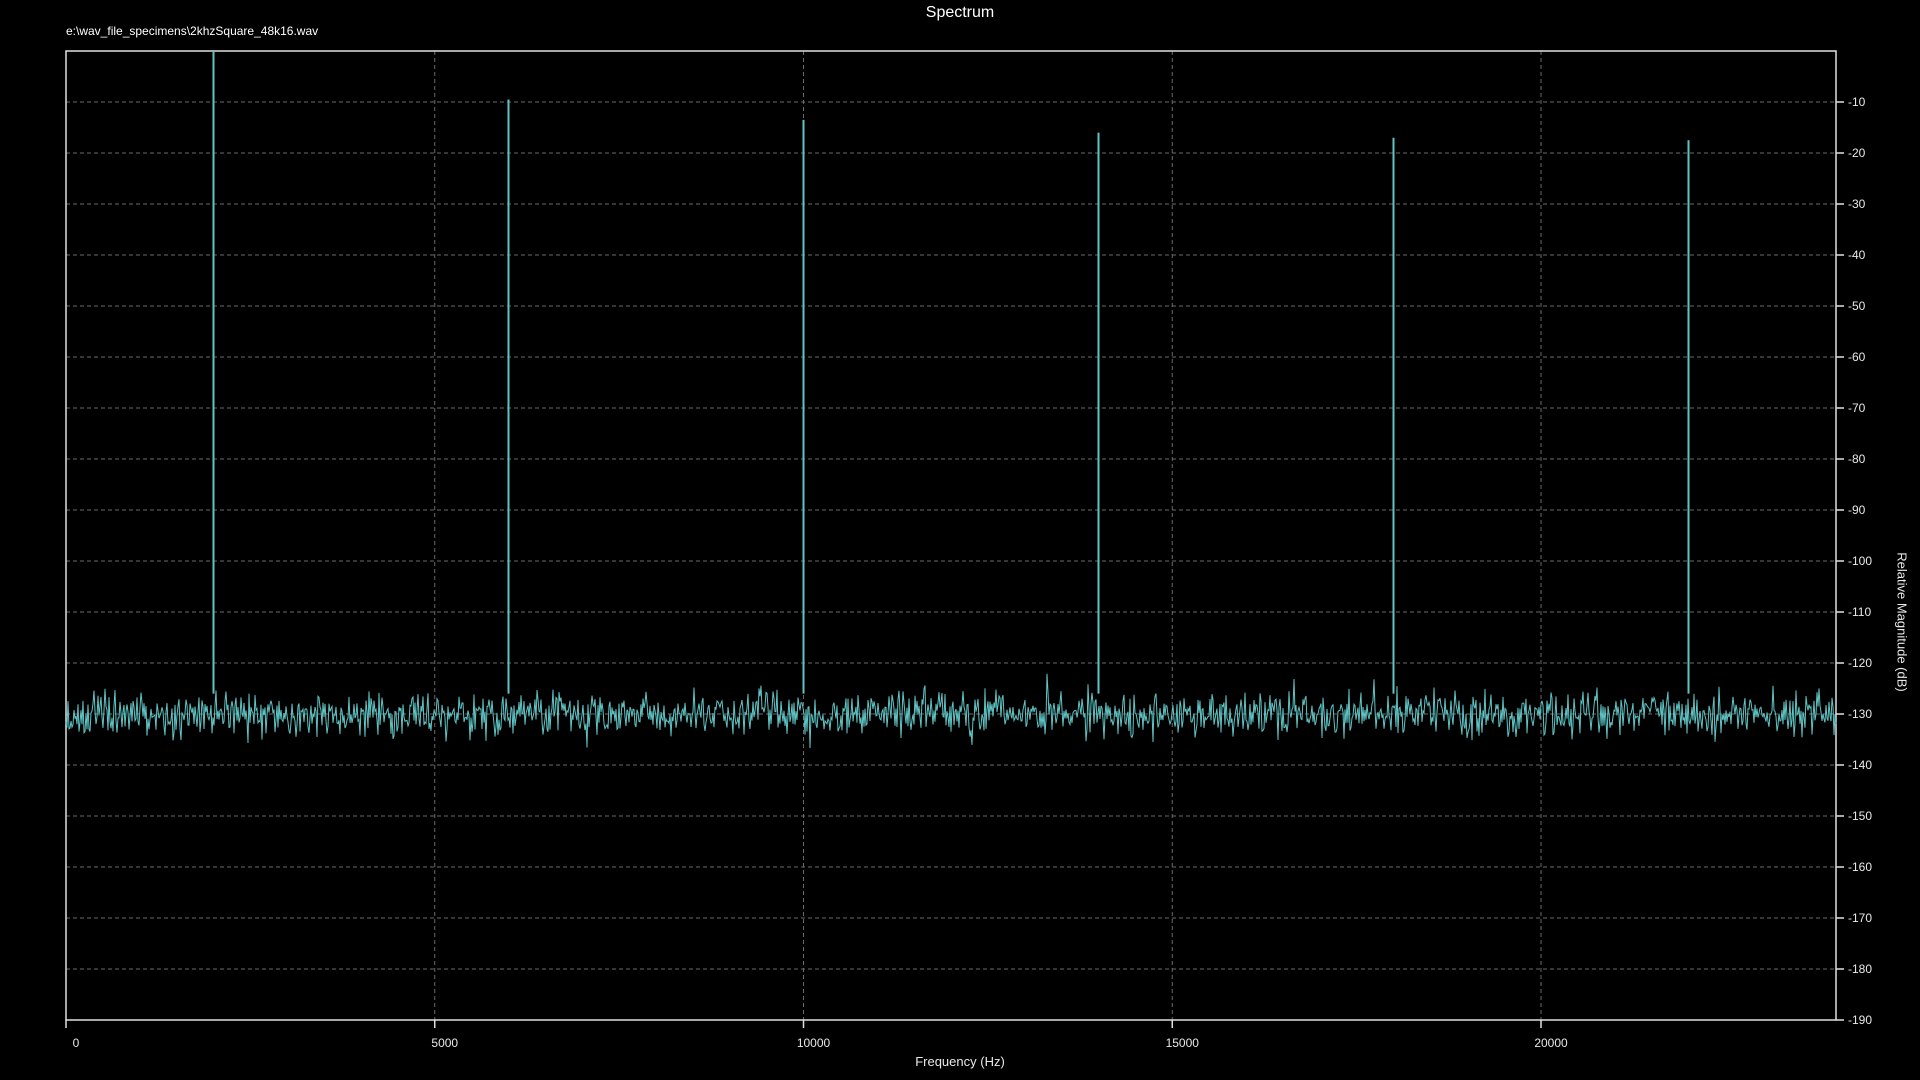  Describe the element at coordinates (1551, 1043) in the screenshot. I see `x-tick-label: 20000` at that location.